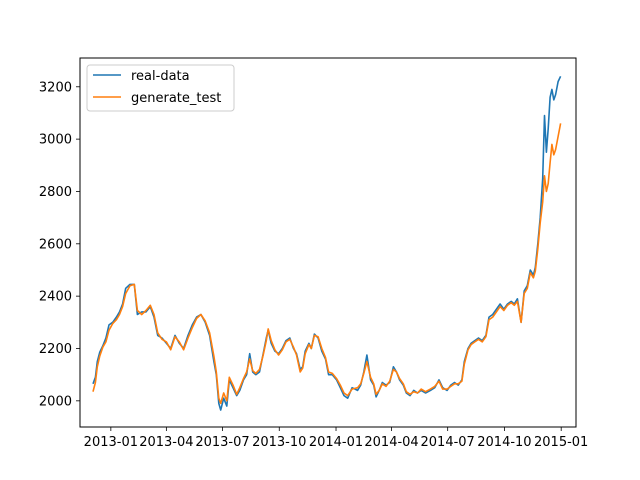 The image size is (640, 480). I want to click on y-tick-label: 2600, so click(55, 244).